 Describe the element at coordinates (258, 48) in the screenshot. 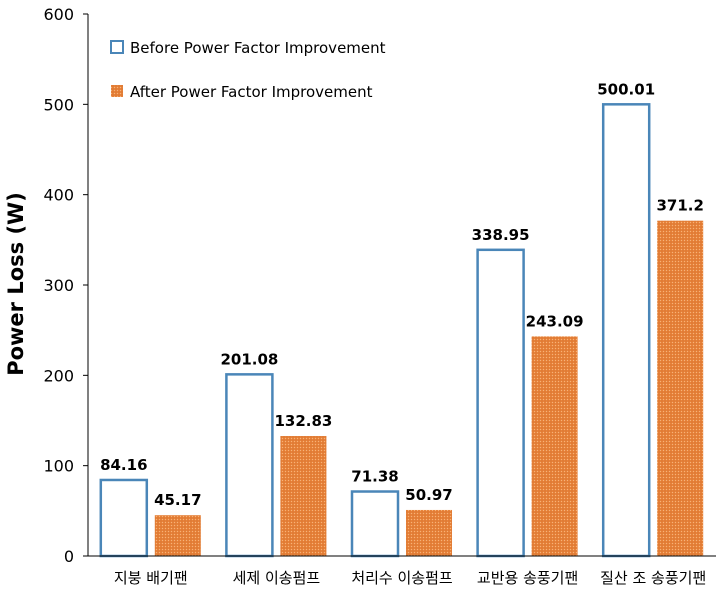

I see `legend-label-before: Before Power Factor Improvement` at that location.